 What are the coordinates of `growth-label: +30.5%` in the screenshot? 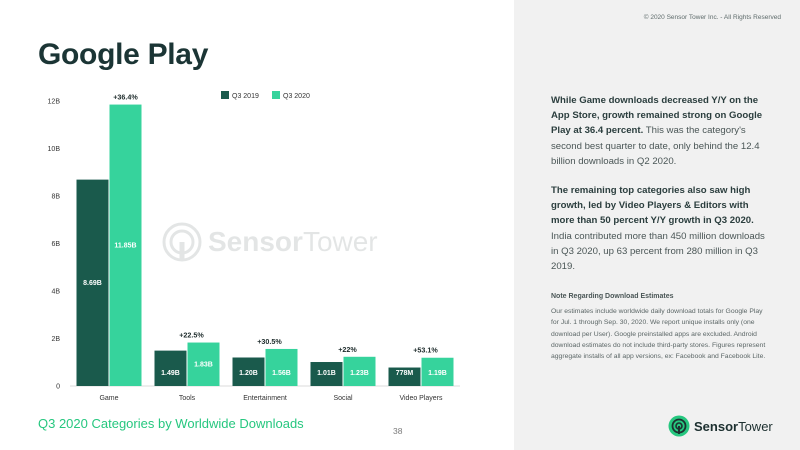 It's located at (269, 341).